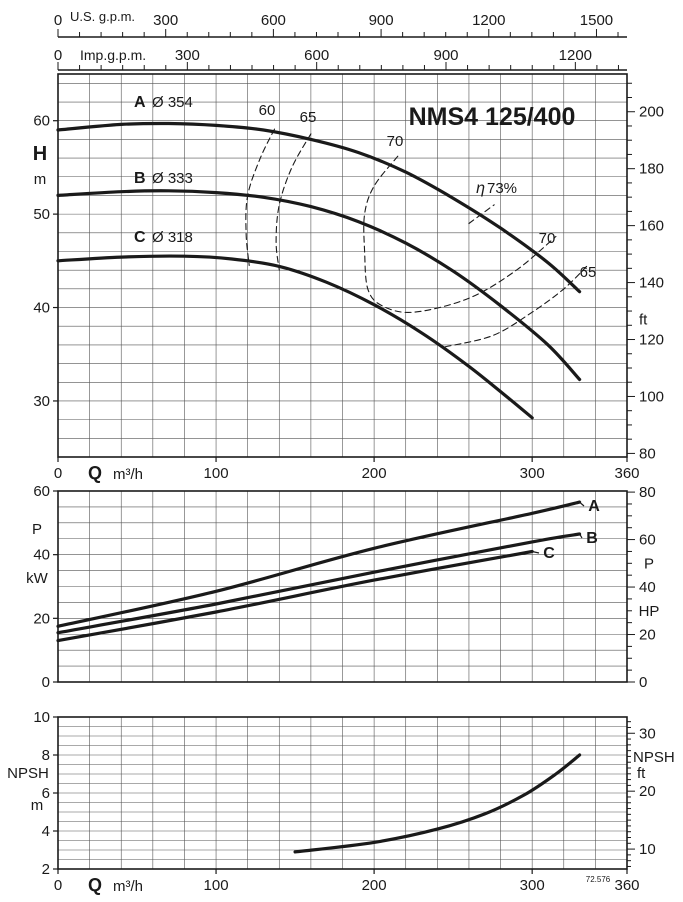  What do you see at coordinates (649, 611) in the screenshot?
I see `power-hp-unit-label: HP` at bounding box center [649, 611].